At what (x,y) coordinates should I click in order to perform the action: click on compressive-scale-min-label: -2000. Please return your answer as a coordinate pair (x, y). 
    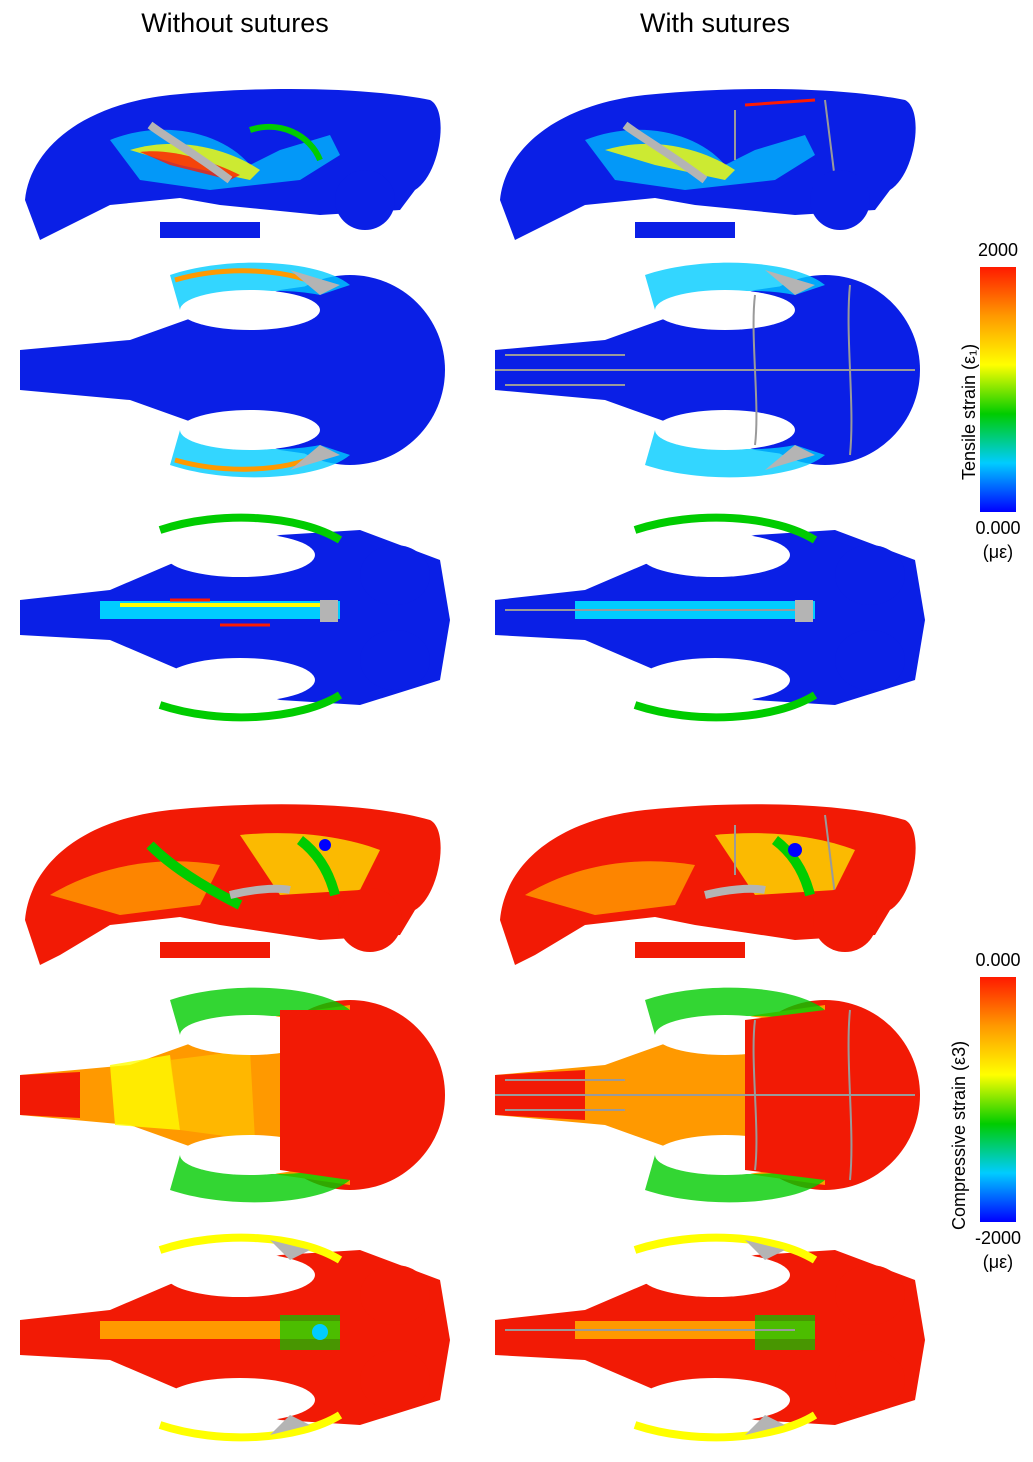
    Looking at the image, I should click on (998, 1238).